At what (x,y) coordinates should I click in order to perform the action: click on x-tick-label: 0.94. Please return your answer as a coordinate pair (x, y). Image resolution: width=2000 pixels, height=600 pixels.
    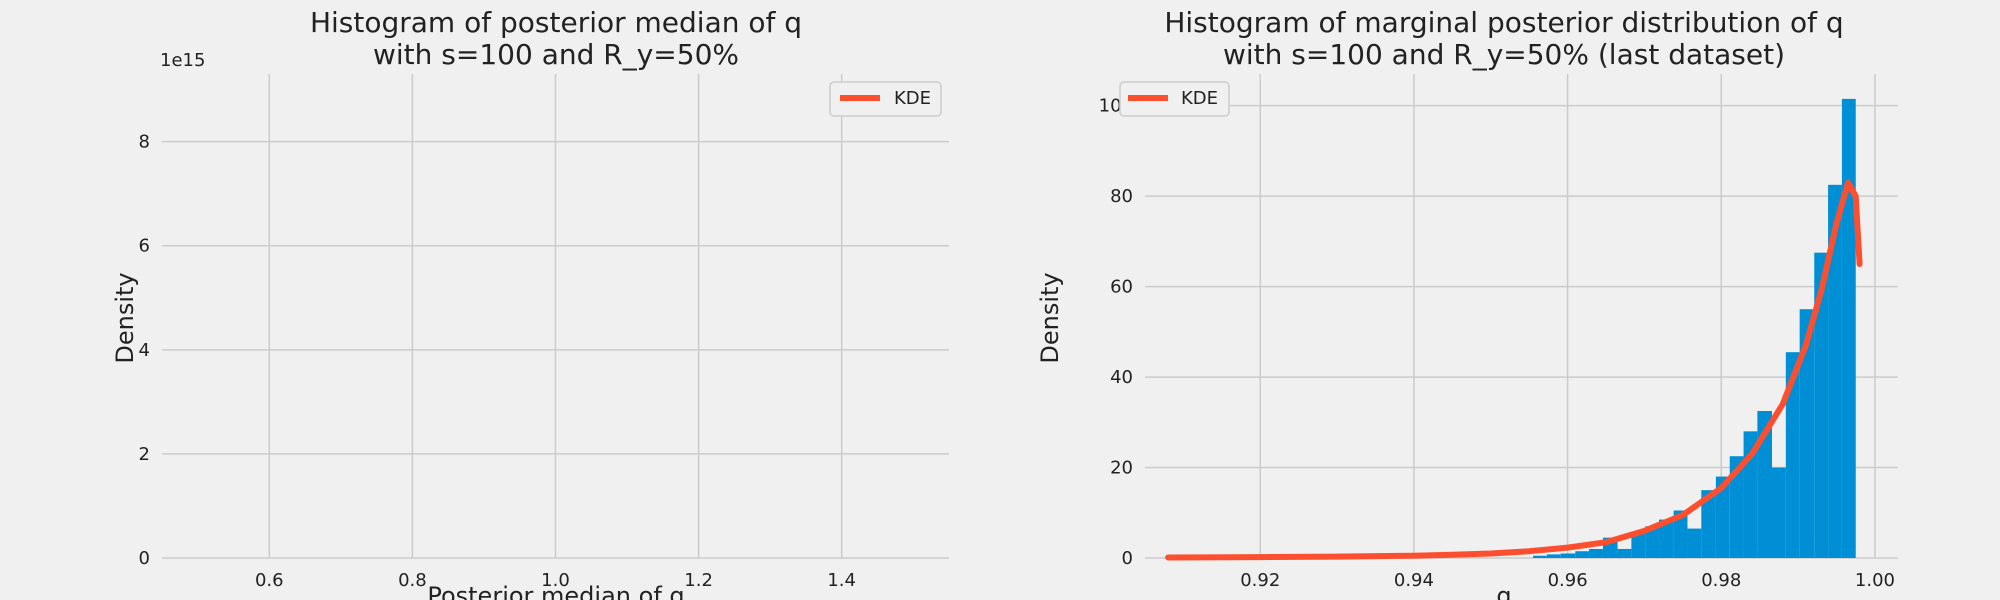
    Looking at the image, I should click on (1414, 580).